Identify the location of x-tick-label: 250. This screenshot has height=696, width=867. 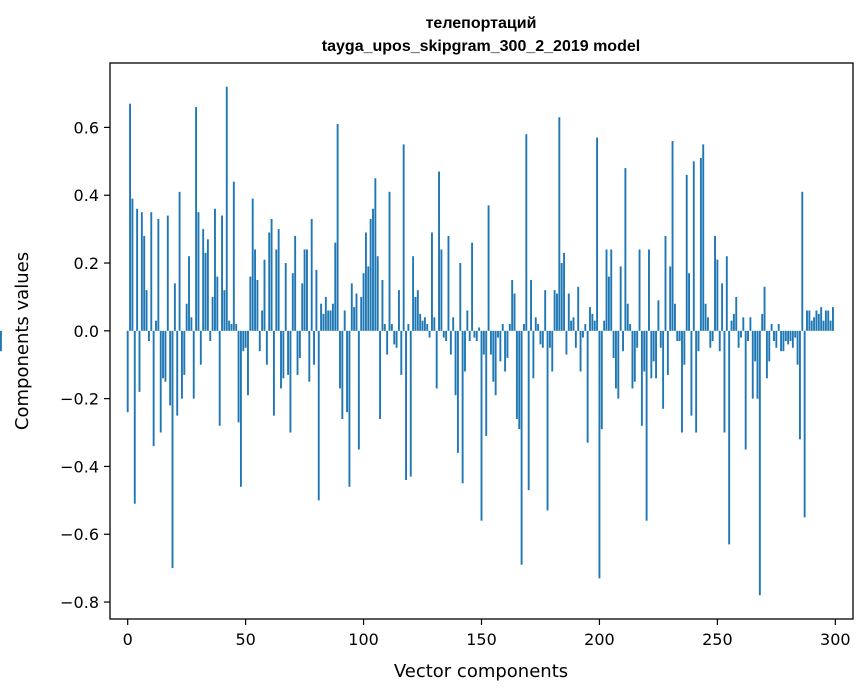
(717, 639).